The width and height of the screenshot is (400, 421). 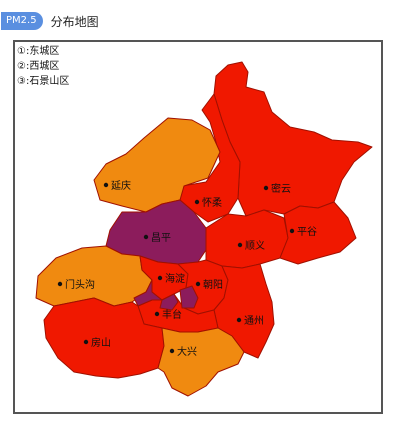 I want to click on label-fengtai: 丰台, so click(x=172, y=314).